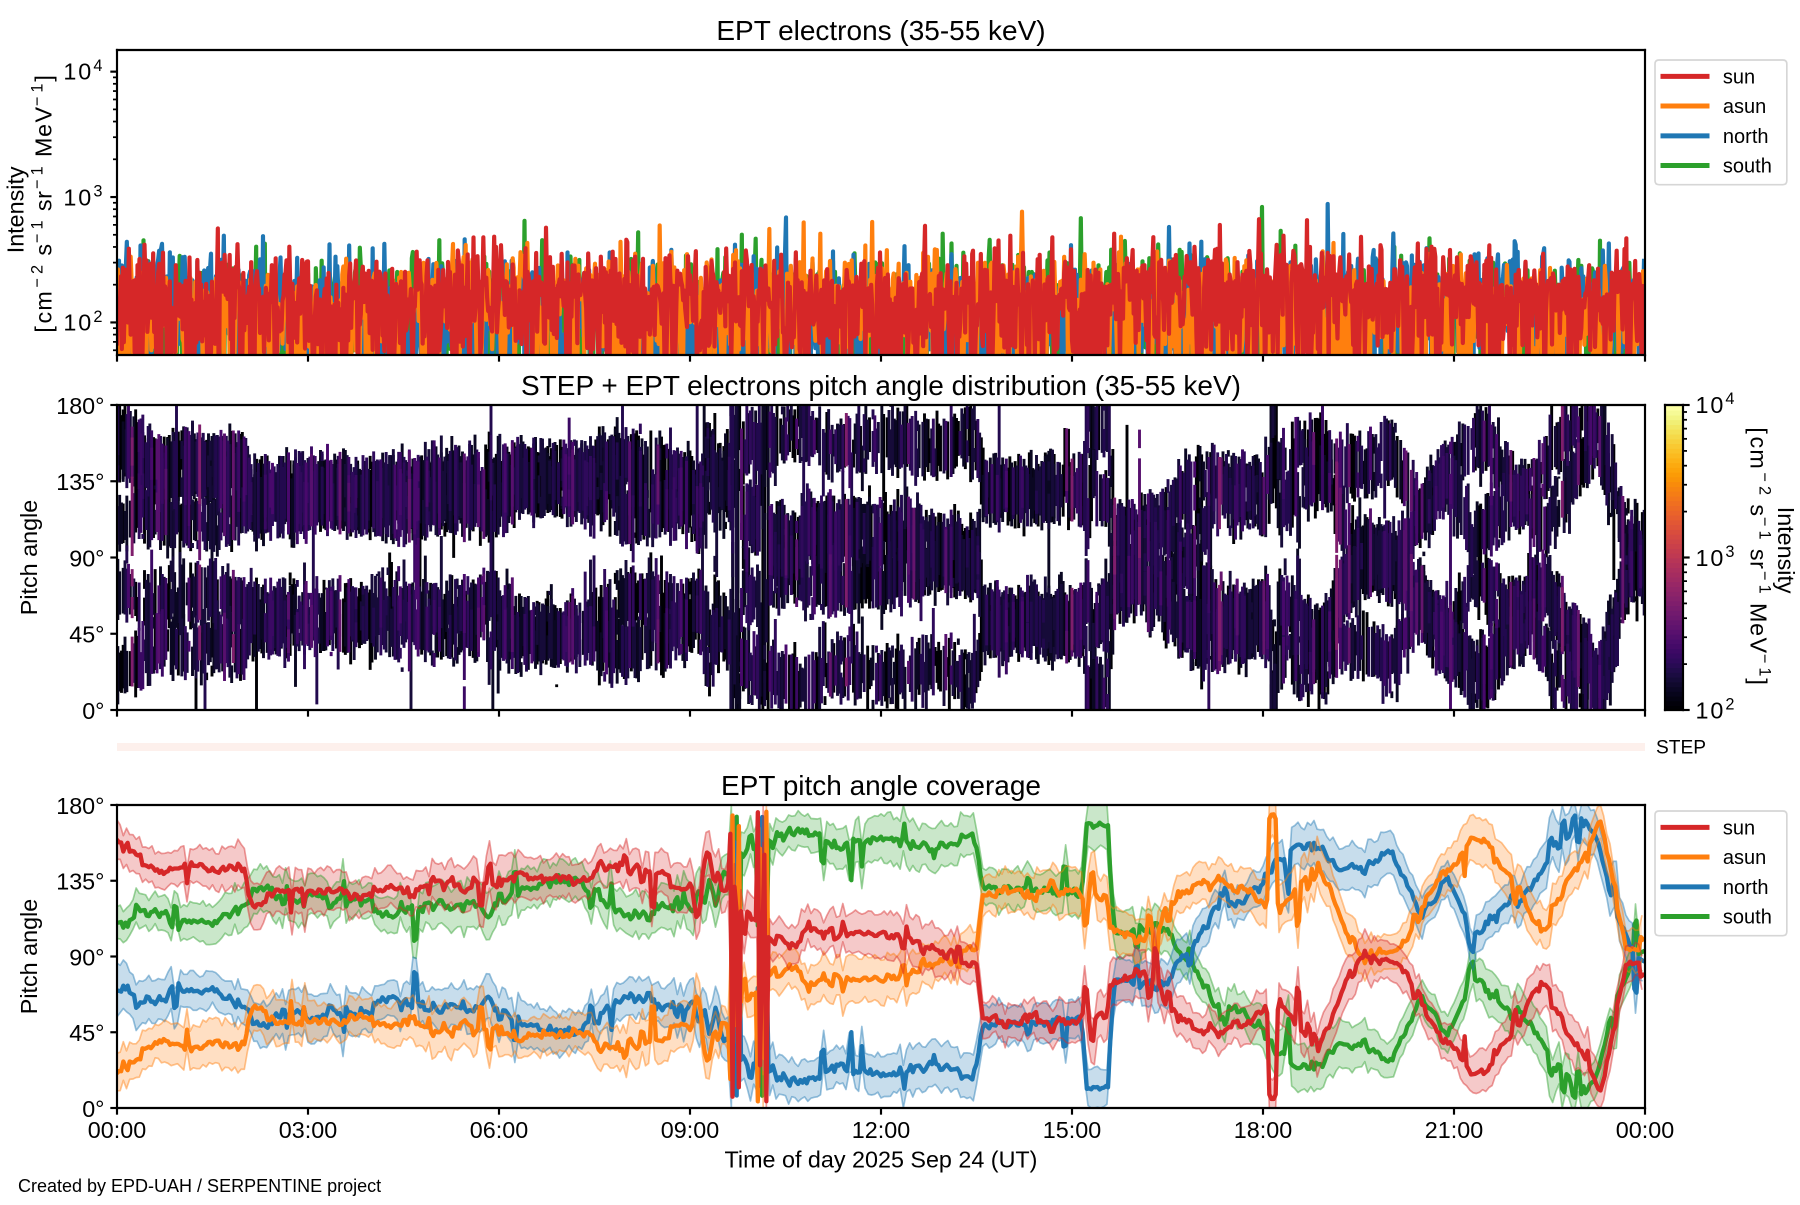  I want to click on svg-text: Time of day 2025 Sep 24 (UT), so click(881, 1159).